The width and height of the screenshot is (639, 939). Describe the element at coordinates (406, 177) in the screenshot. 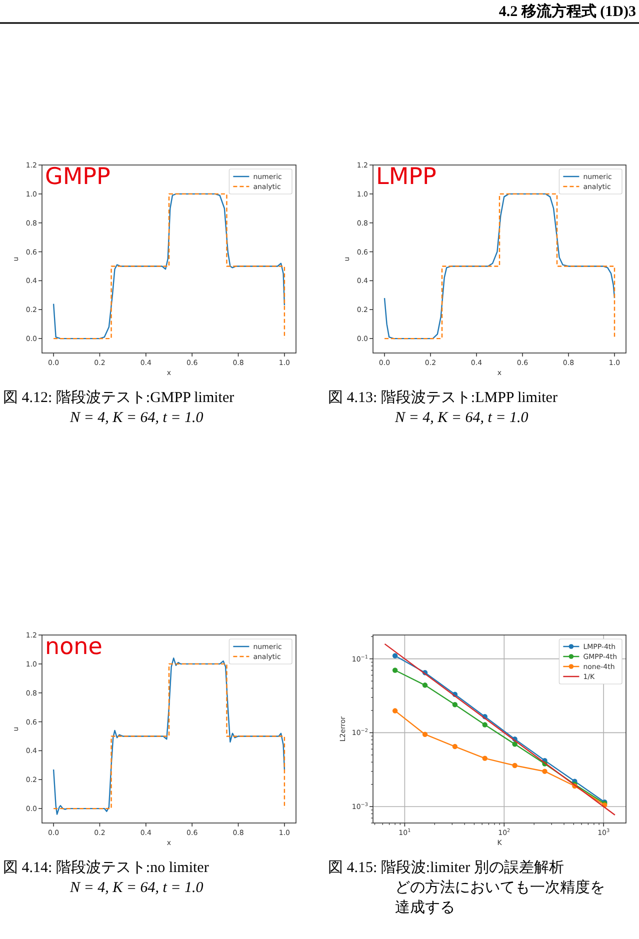

I see `chart-title: LMPP` at that location.